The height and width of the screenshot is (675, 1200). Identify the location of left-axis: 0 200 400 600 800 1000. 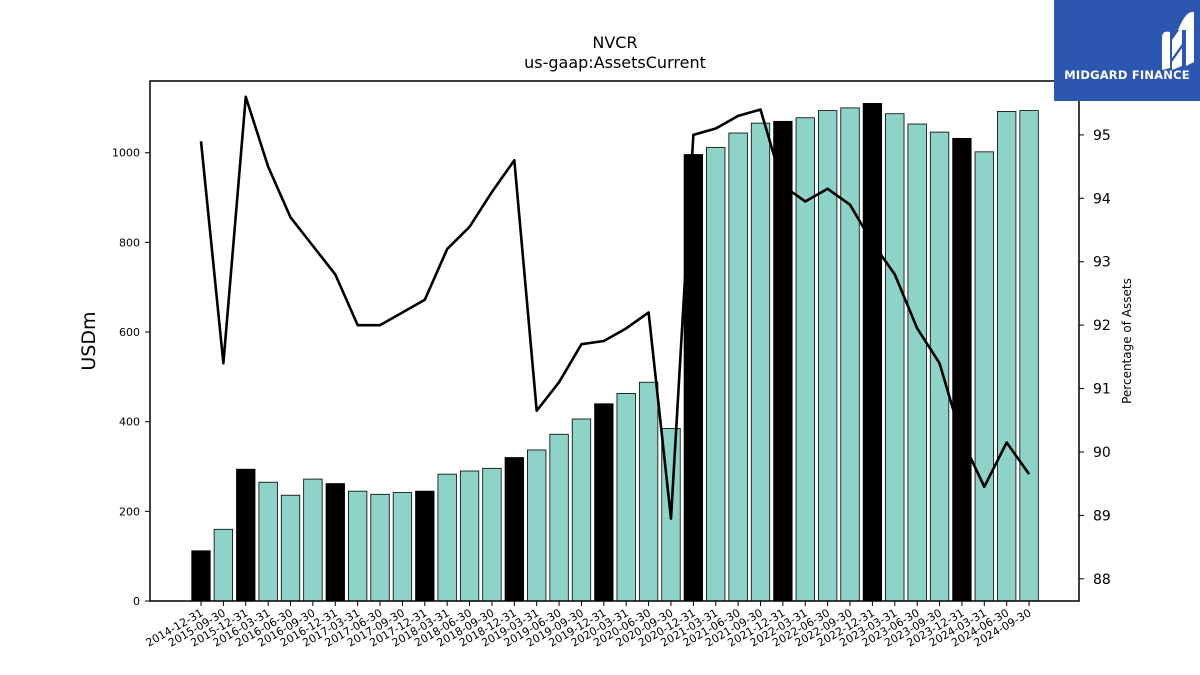
(131, 377).